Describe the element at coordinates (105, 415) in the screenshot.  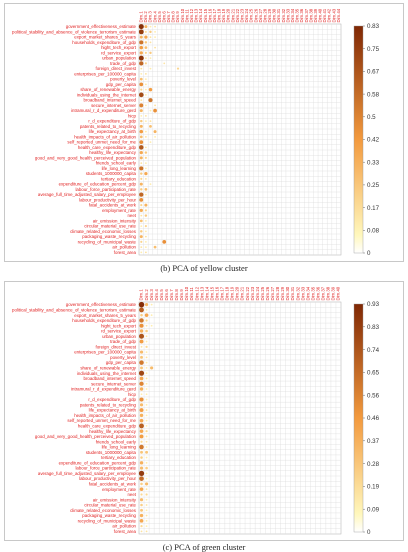
I see `row-label: health_impacts_of_air_pollution` at that location.